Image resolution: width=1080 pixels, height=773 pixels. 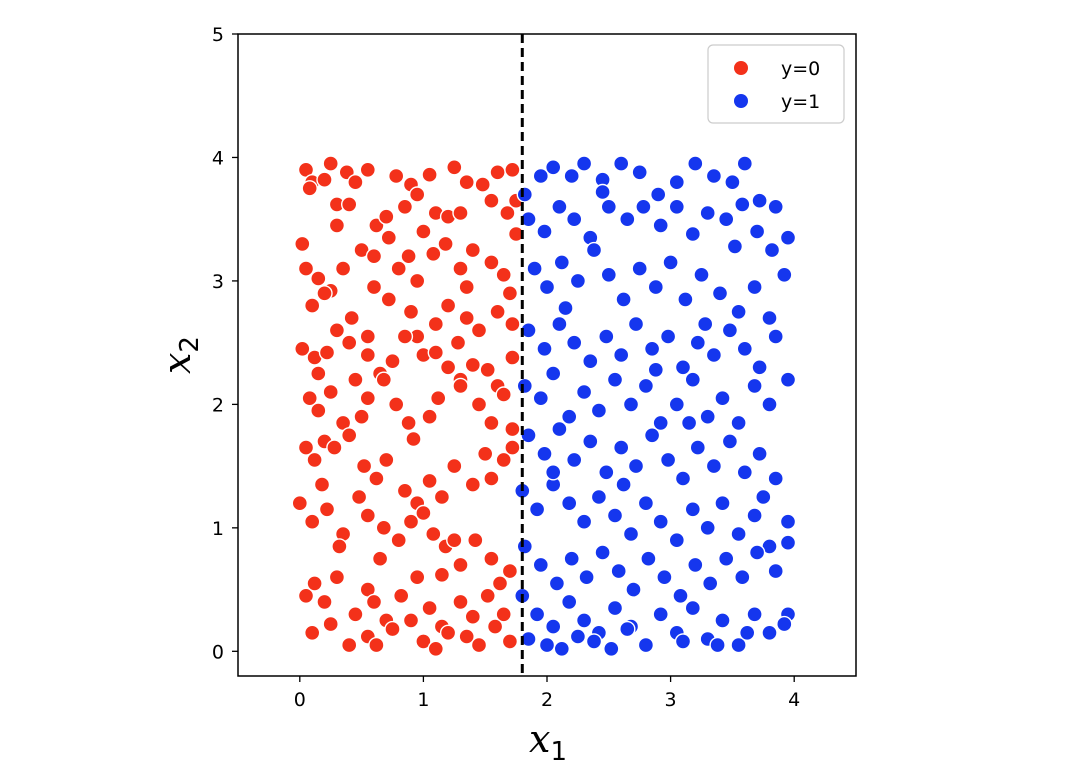 I want to click on legend-box, so click(x=776, y=84).